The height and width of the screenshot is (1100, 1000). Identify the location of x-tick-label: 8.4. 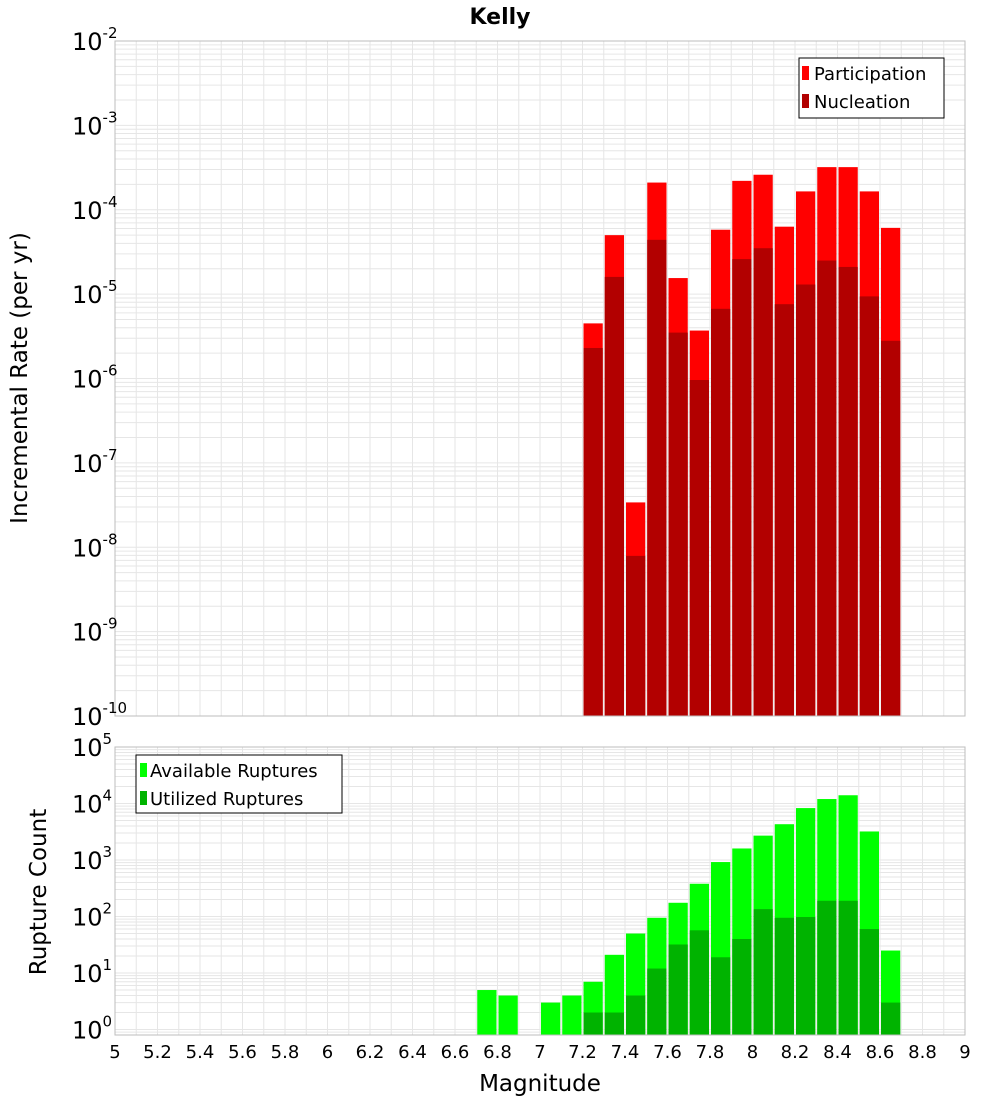
(837, 1052).